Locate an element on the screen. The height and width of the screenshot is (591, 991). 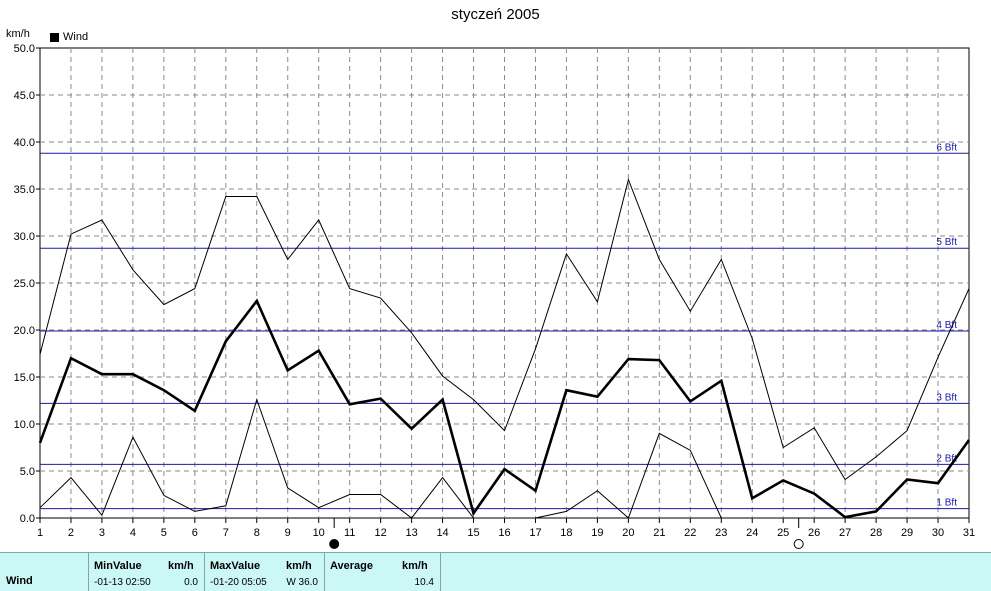
x-tick-label: 18 is located at coordinates (566, 533).